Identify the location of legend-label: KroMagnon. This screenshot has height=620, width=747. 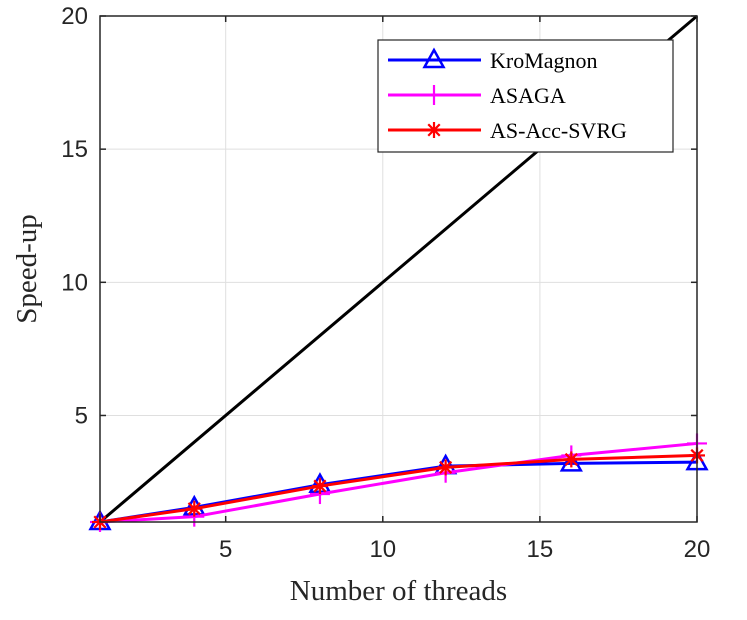
(544, 60).